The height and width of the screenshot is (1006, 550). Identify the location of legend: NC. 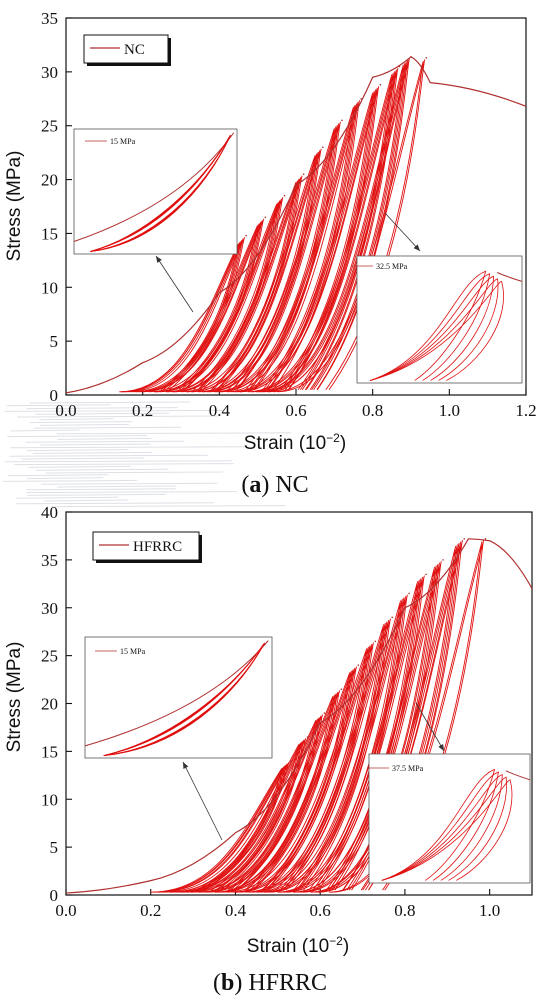
(127, 50).